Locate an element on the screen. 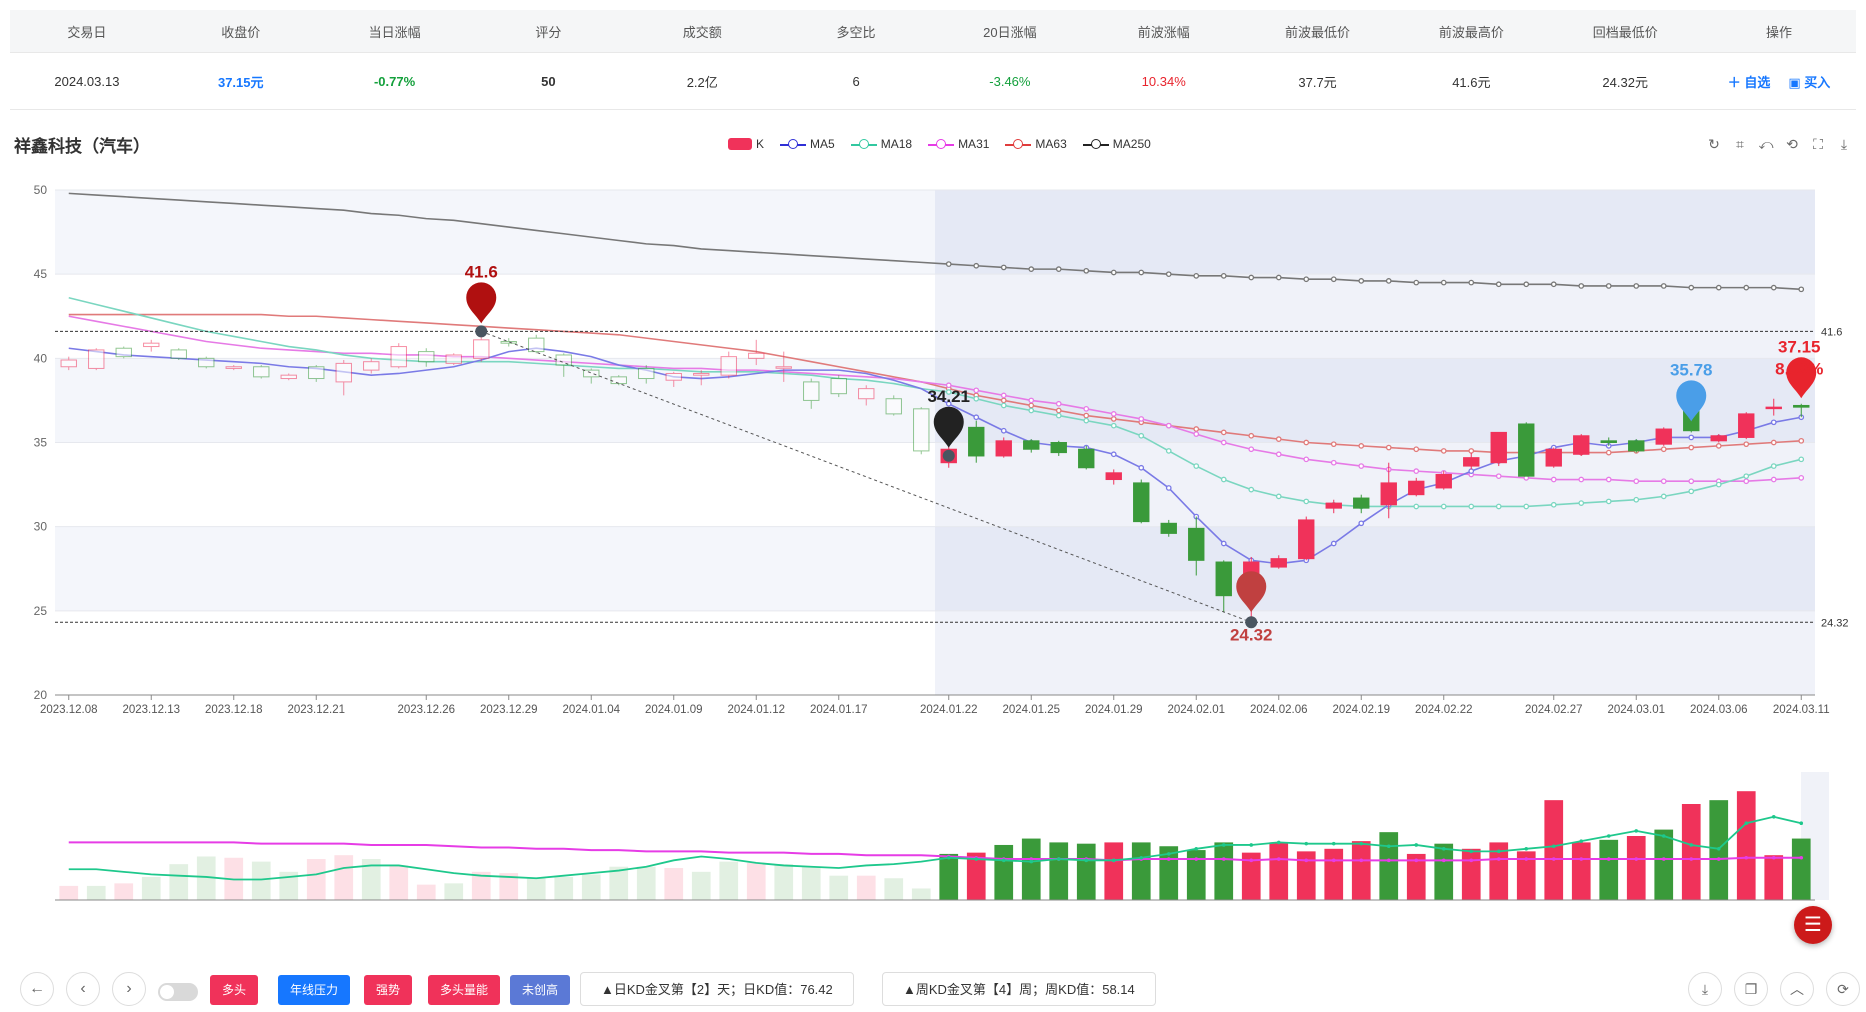 This screenshot has height=1012, width=1866. menu-icon: ☰ is located at coordinates (1813, 925).